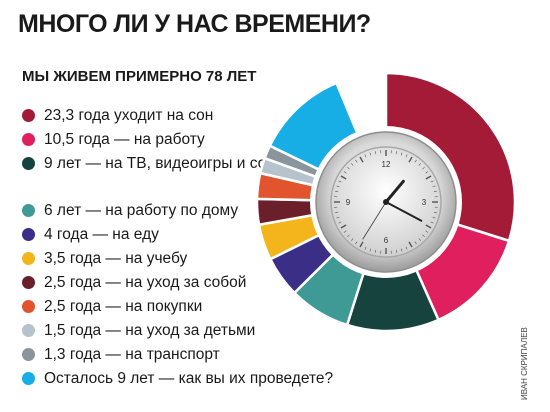  Describe the element at coordinates (424, 202) in the screenshot. I see `clock-numeral: 3` at that location.